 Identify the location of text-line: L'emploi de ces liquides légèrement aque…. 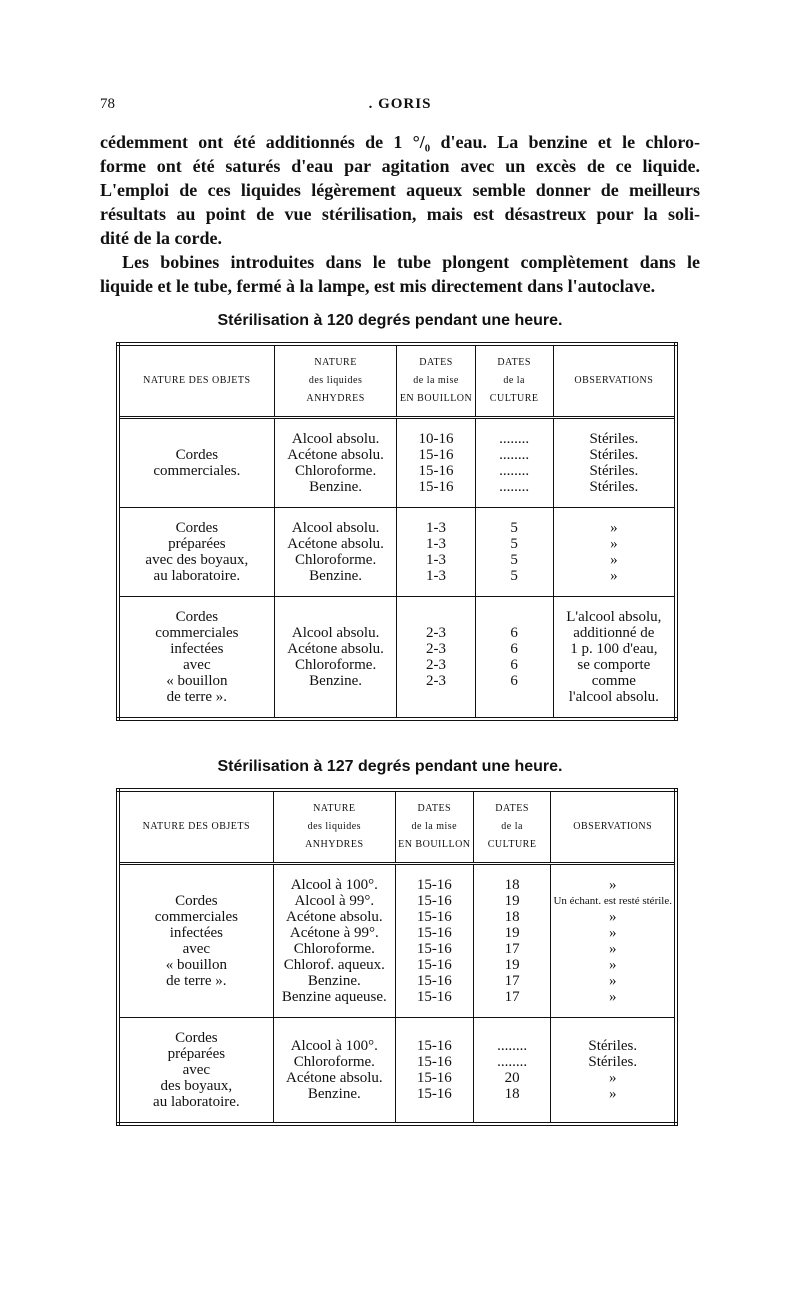
(400, 190).